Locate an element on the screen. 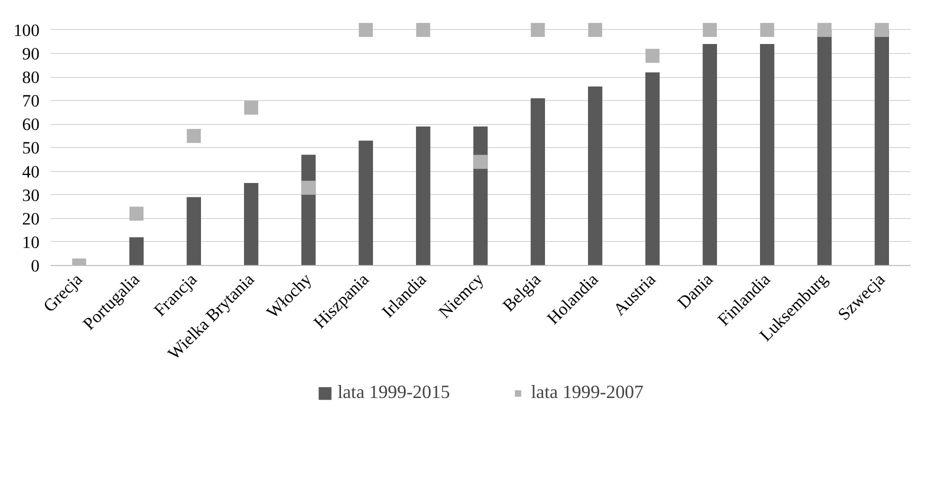 The height and width of the screenshot is (479, 939). y-tick-label: 10 is located at coordinates (31, 242).